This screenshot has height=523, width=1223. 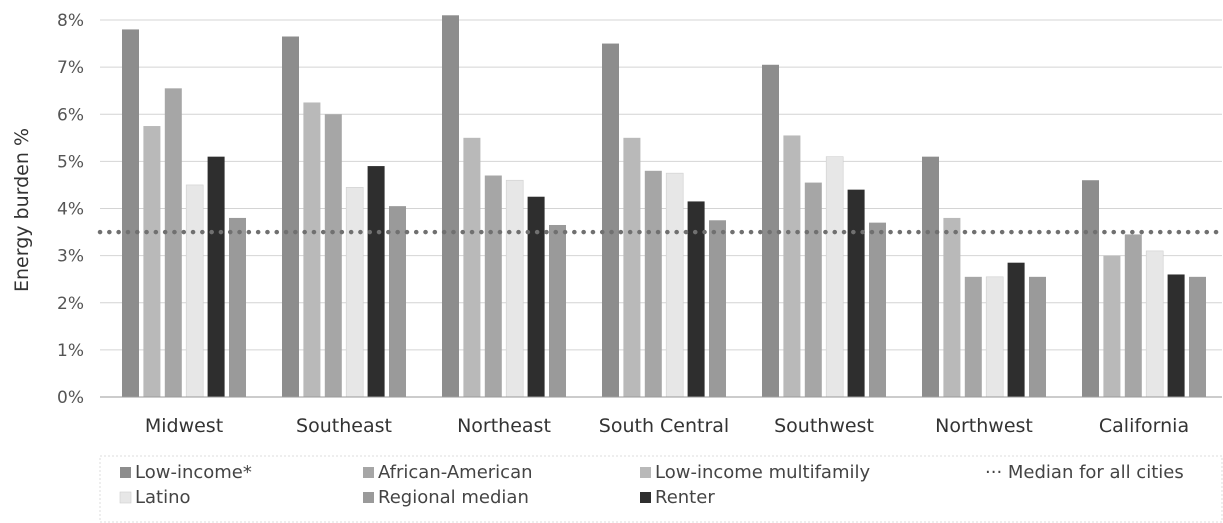 What do you see at coordinates (184, 426) in the screenshot?
I see `category-label: Midwest` at bounding box center [184, 426].